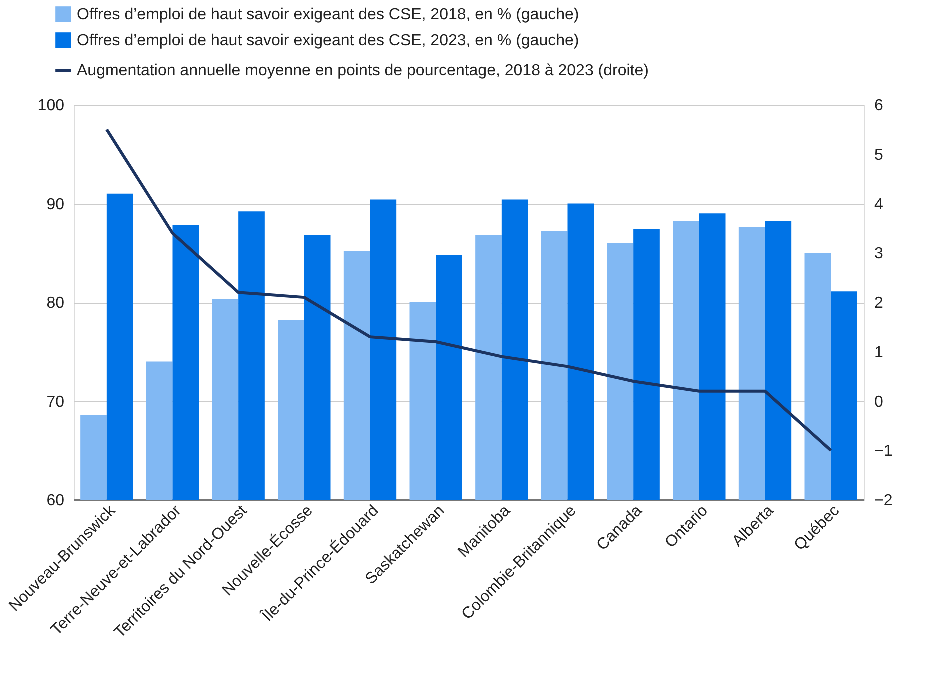 This screenshot has width=942, height=687. What do you see at coordinates (879, 155) in the screenshot?
I see `y2-tick-label: 5` at bounding box center [879, 155].